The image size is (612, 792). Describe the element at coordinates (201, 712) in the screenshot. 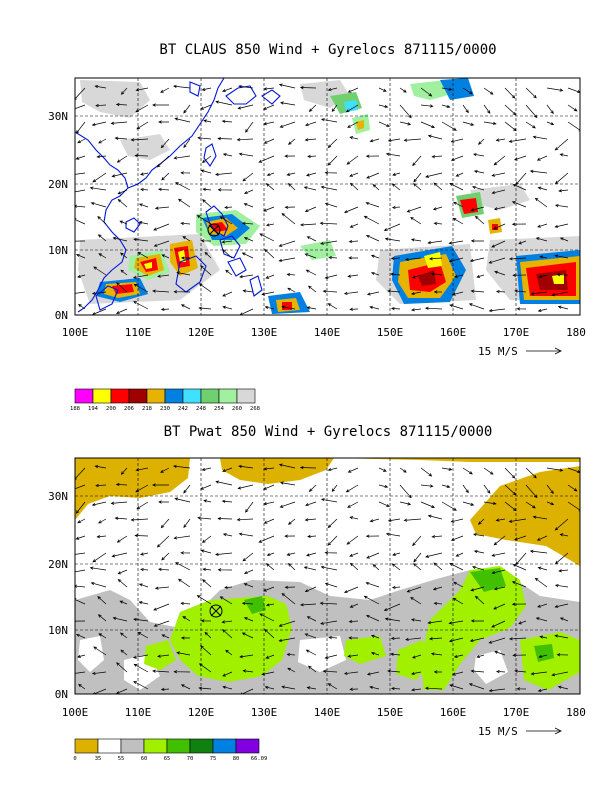

I see `lon-tick-label: 120E` at that location.